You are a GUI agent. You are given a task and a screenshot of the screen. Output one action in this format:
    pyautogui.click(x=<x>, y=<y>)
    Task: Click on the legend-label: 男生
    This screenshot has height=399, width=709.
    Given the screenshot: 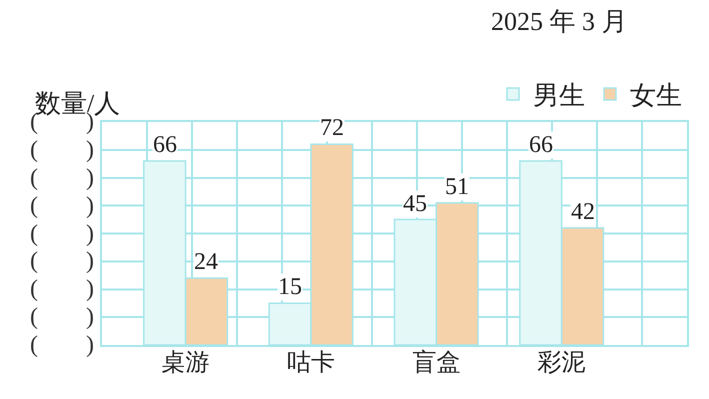 What is the action you would take?
    pyautogui.click(x=559, y=95)
    